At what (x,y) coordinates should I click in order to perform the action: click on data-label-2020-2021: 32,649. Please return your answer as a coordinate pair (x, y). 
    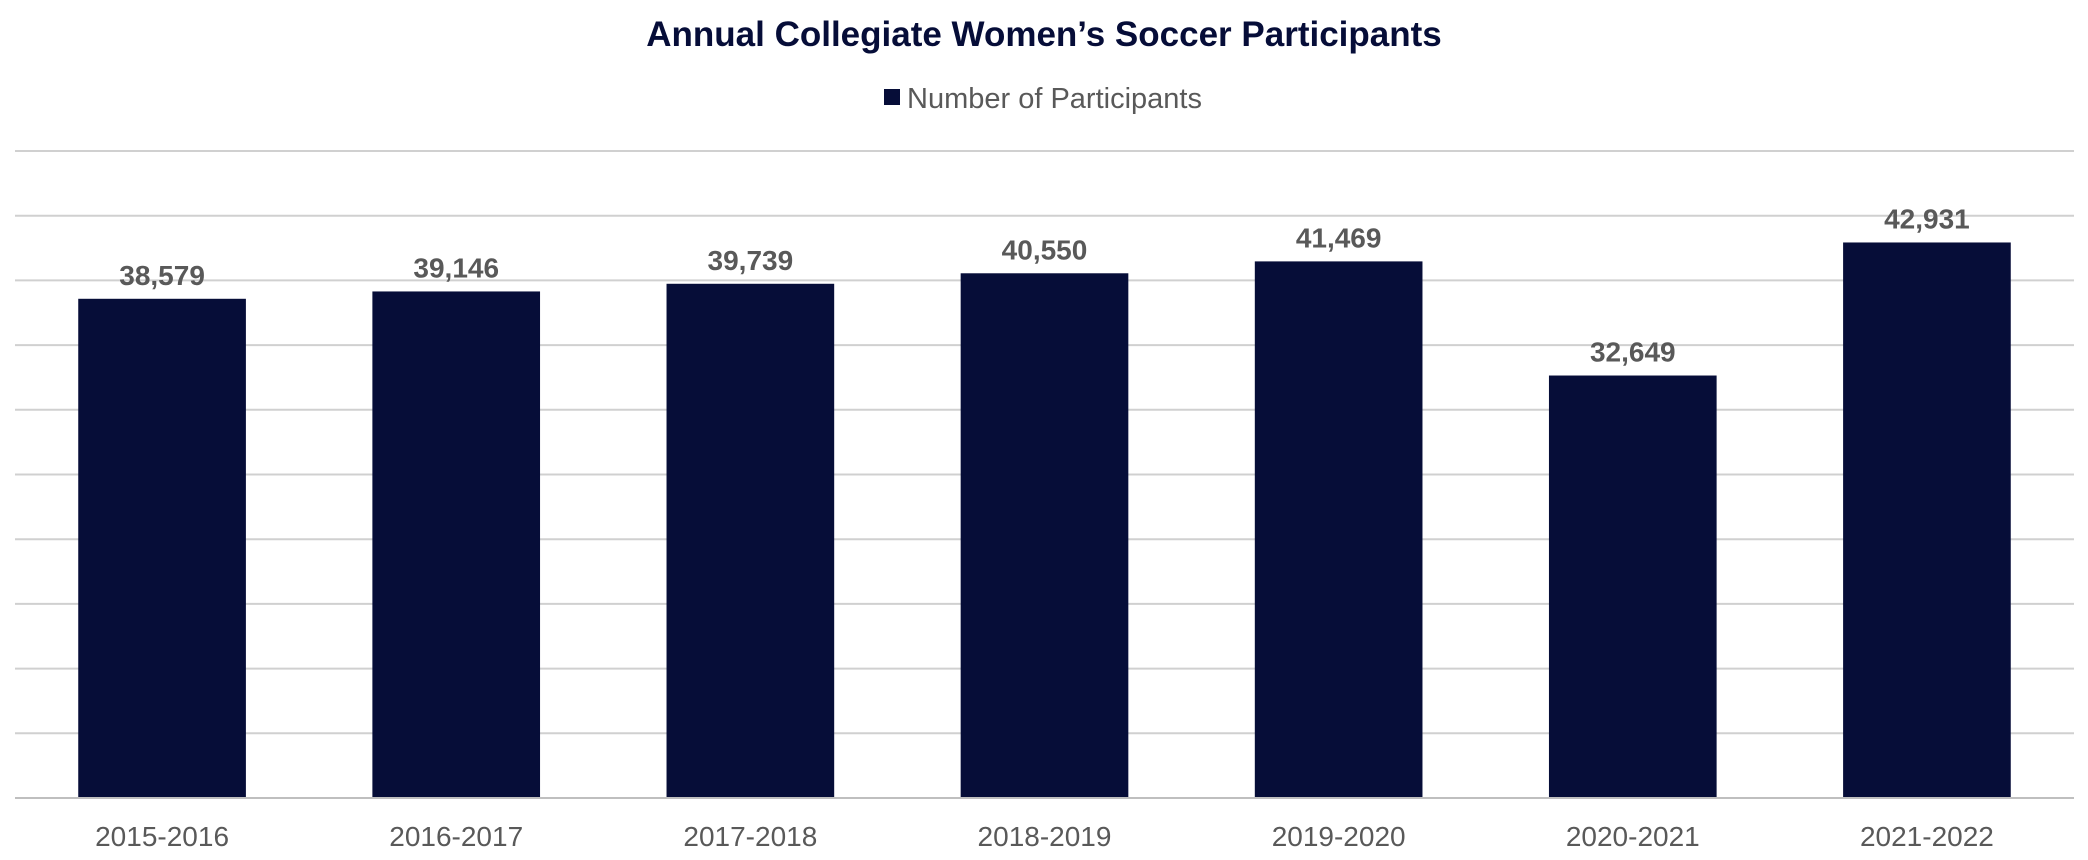
    Looking at the image, I should click on (1633, 352).